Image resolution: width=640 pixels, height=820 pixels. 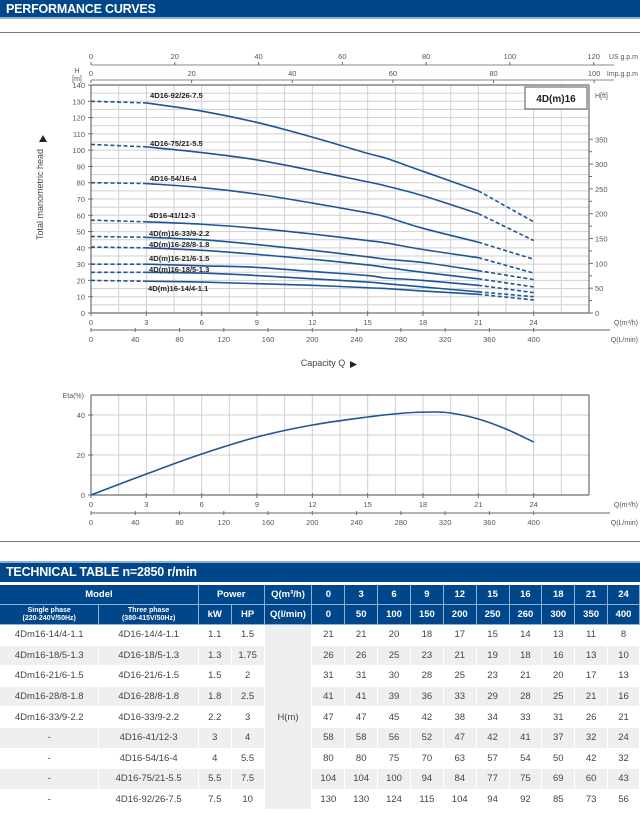 What do you see at coordinates (559, 738) in the screenshot?
I see `head-value: 37` at bounding box center [559, 738].